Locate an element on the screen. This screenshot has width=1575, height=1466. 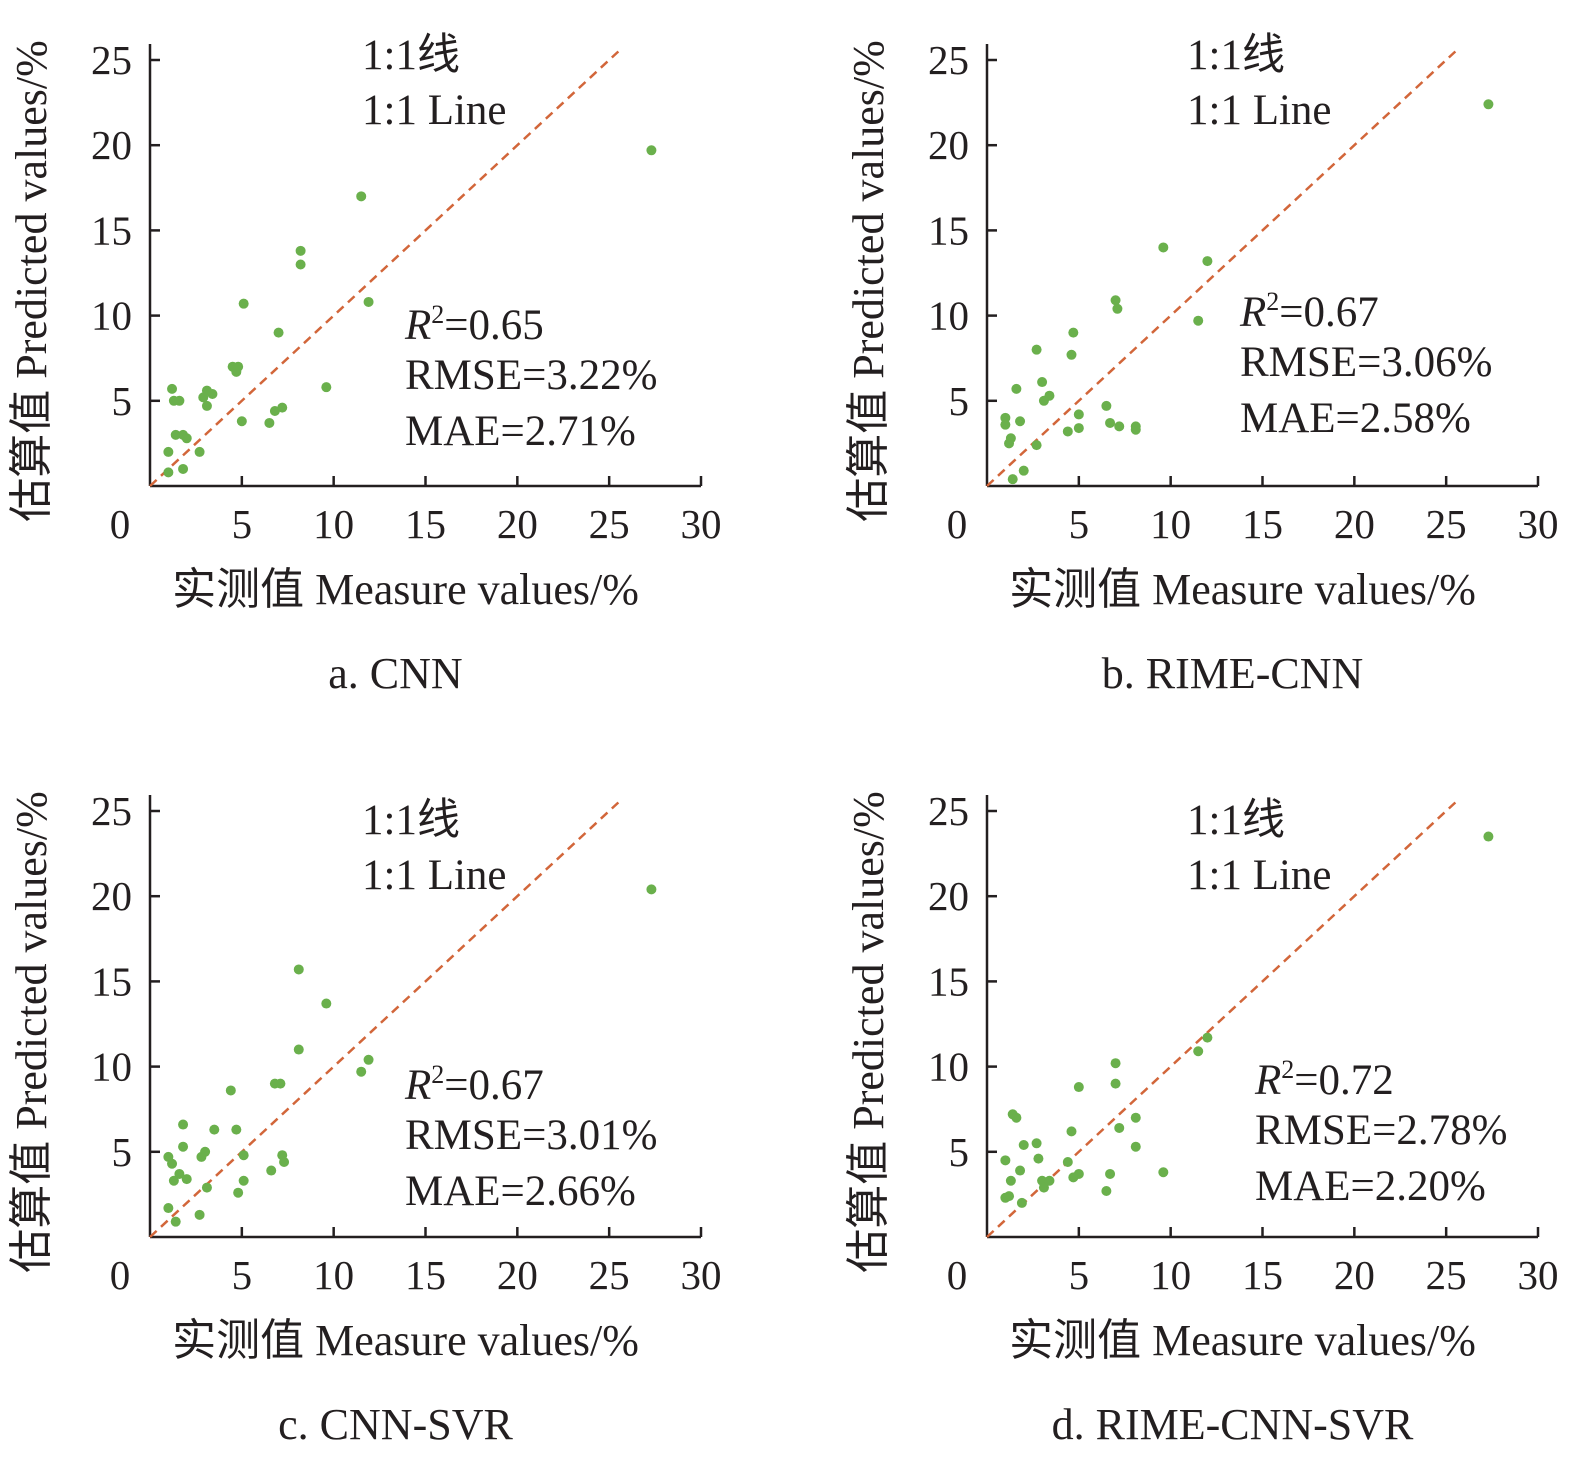
r2-value: =0.67 is located at coordinates (494, 1085).